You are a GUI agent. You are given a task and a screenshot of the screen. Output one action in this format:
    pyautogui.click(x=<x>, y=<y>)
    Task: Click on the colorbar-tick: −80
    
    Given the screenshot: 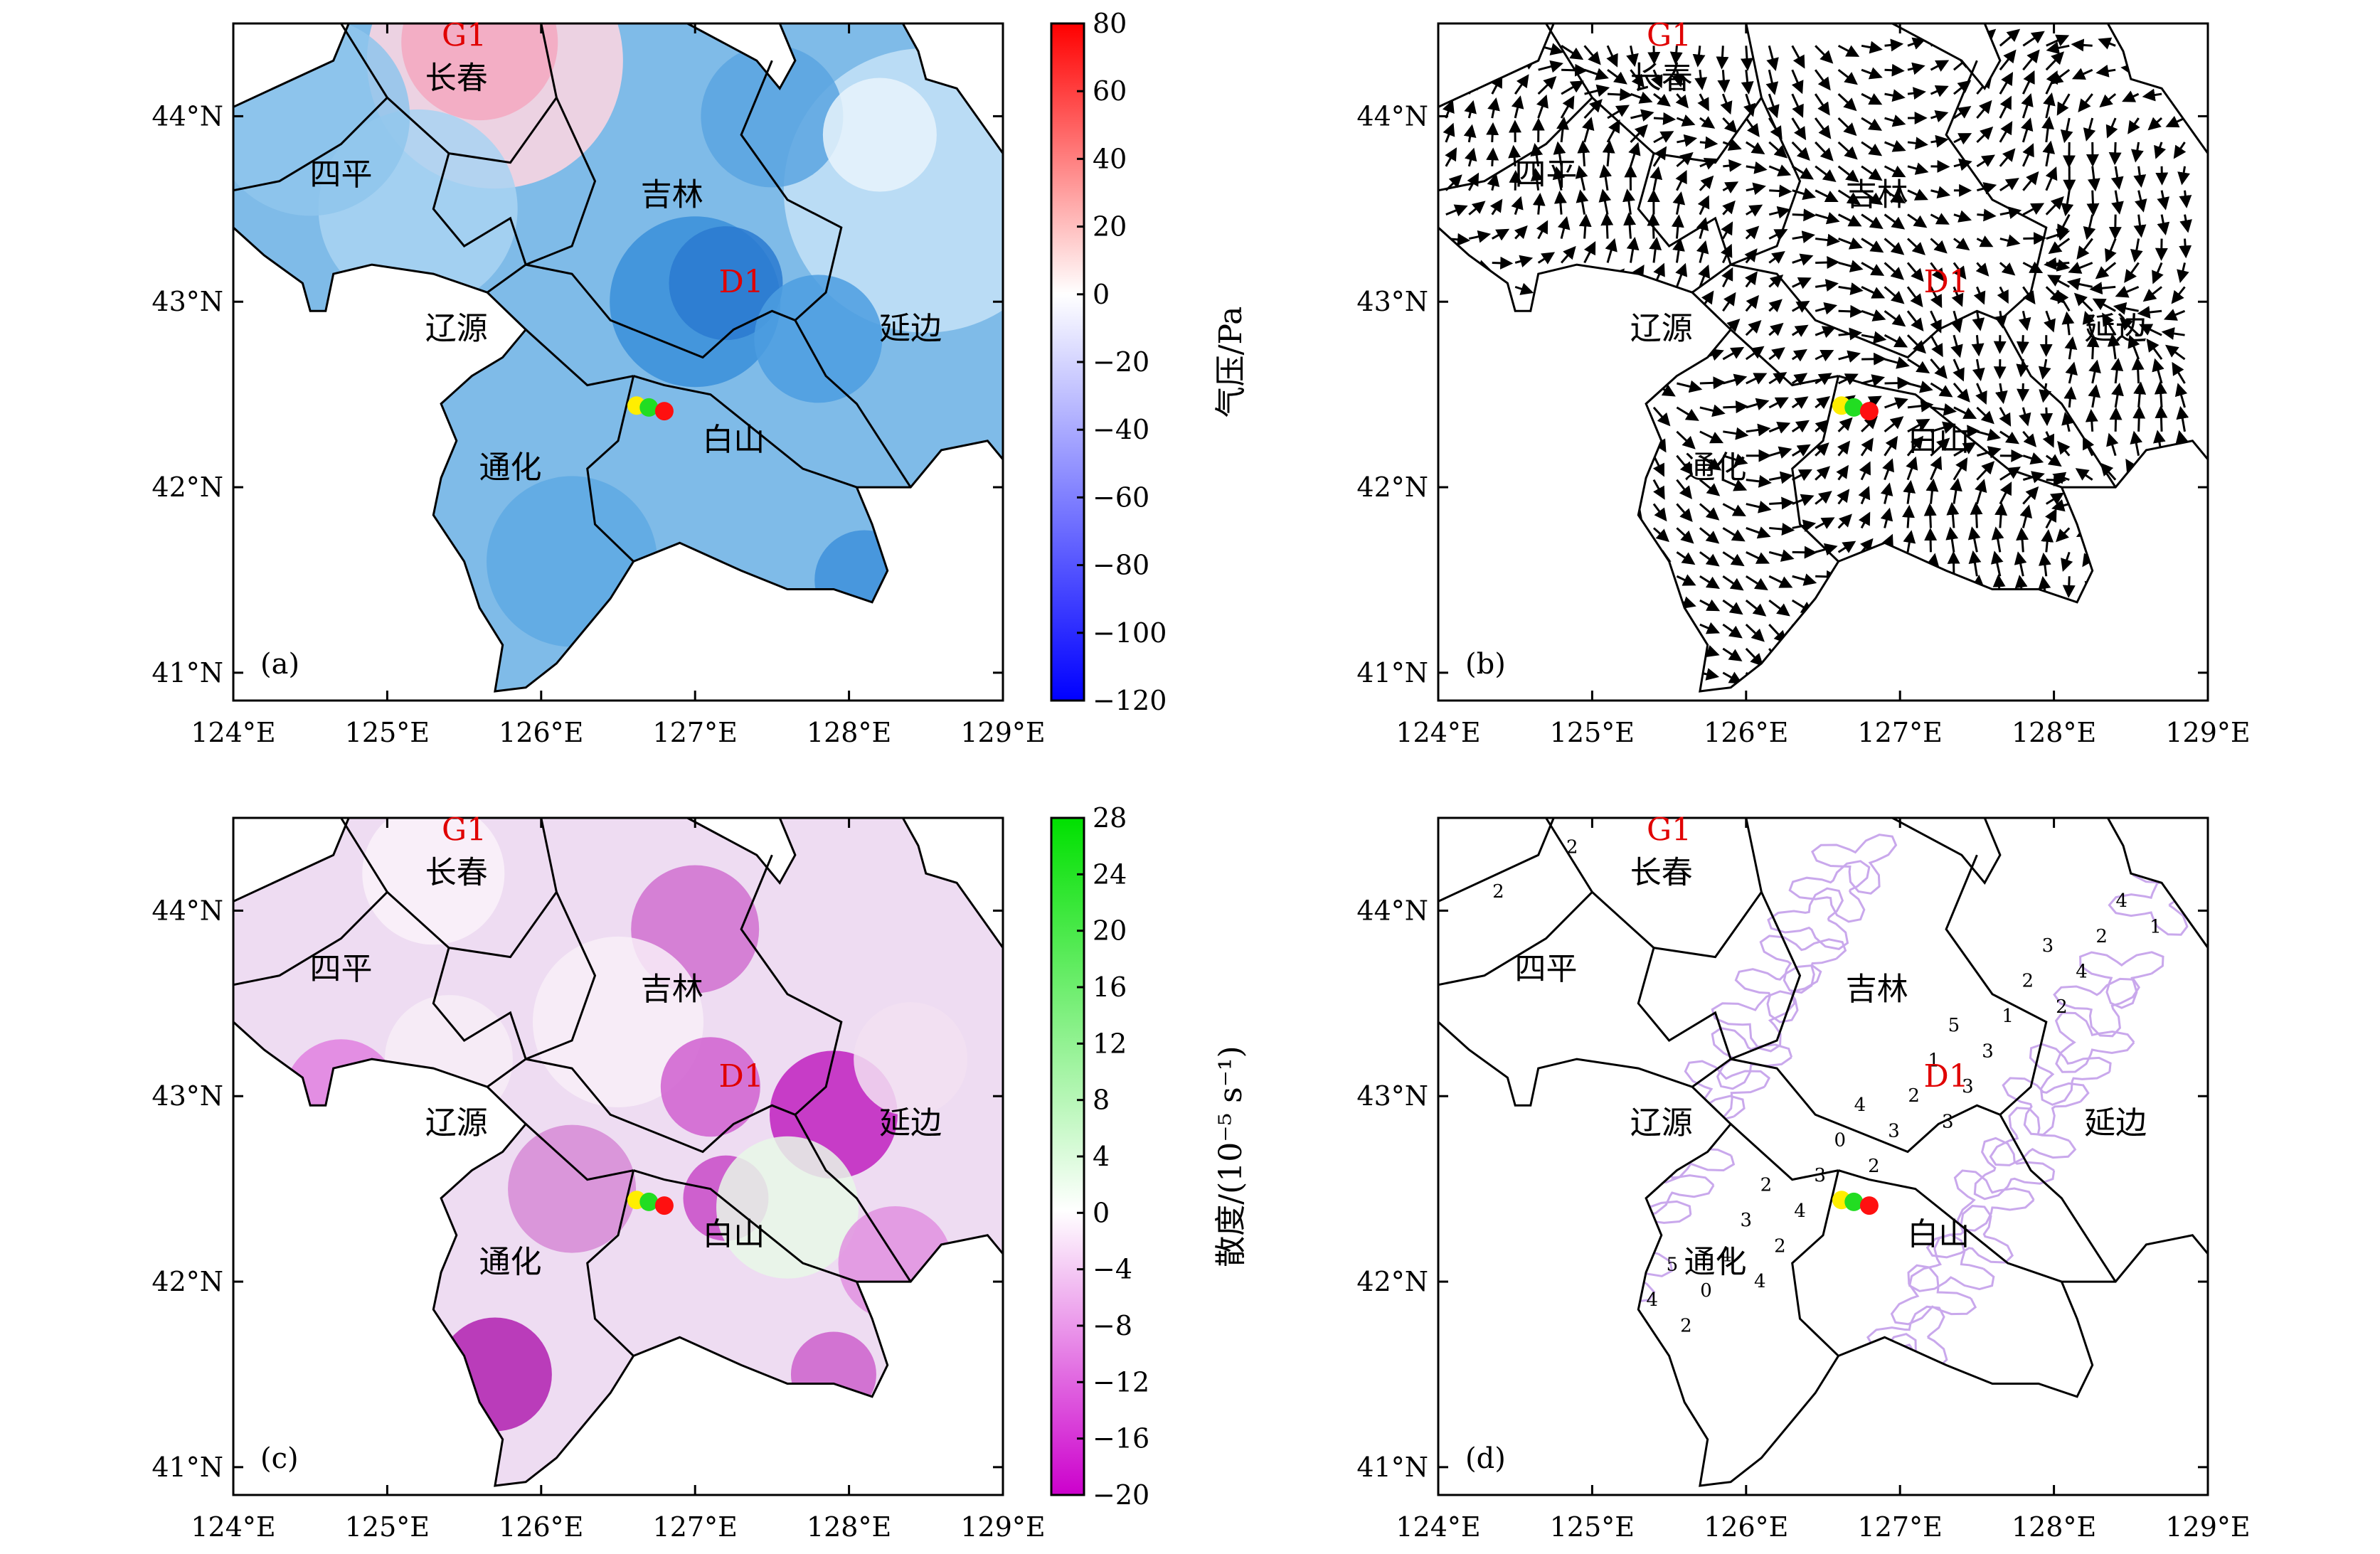 What is the action you would take?
    pyautogui.click(x=1121, y=566)
    